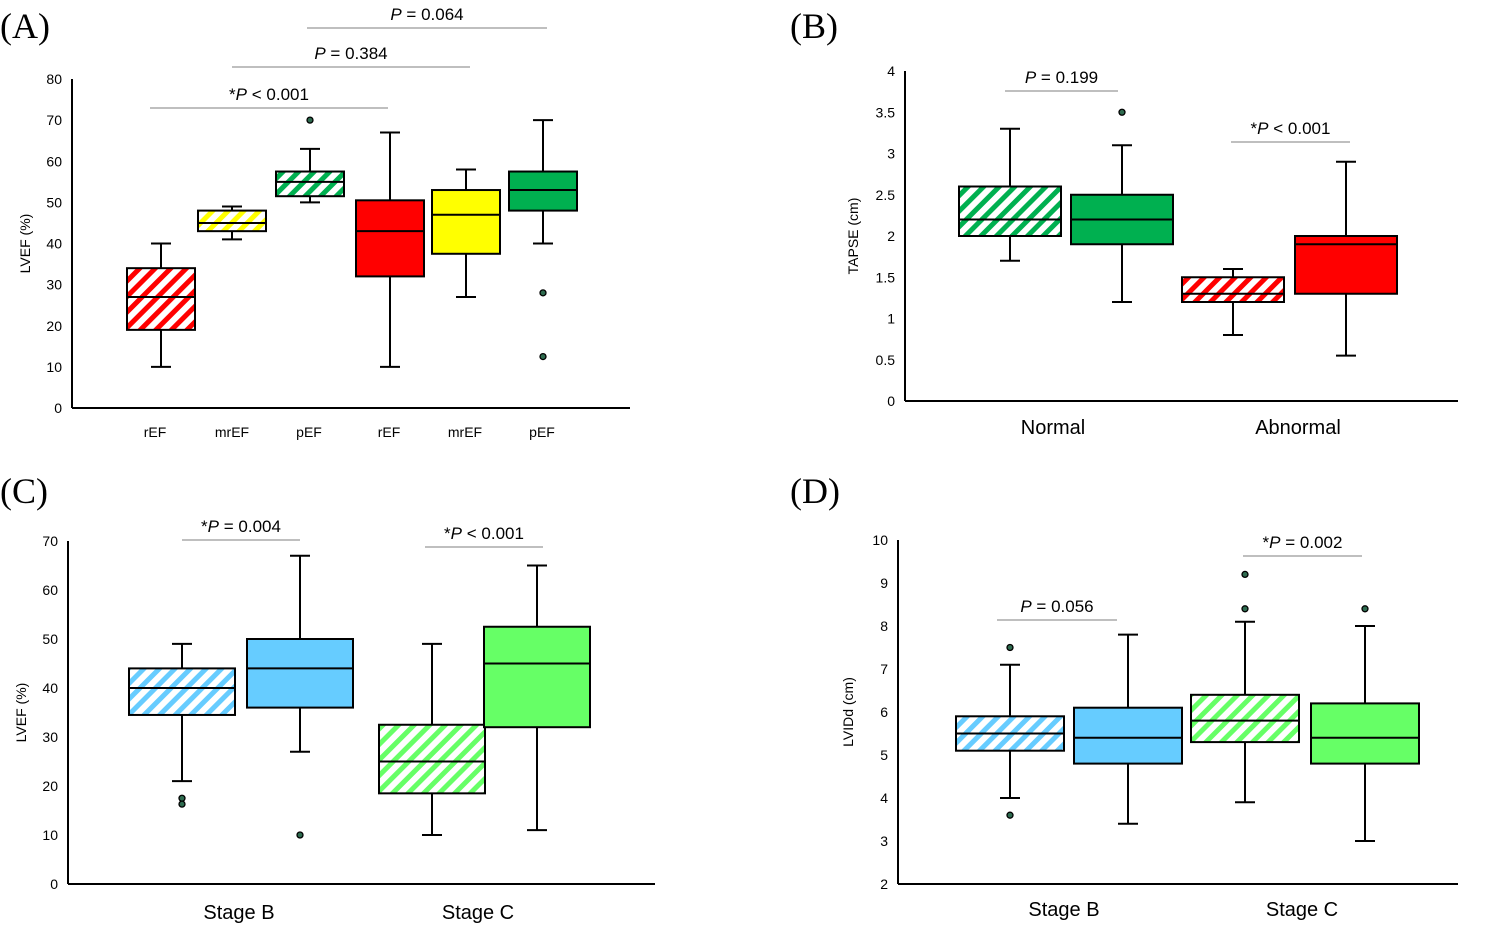 This screenshot has width=1488, height=925. Describe the element at coordinates (50, 688) in the screenshot. I see `y-tick-label: 40` at that location.